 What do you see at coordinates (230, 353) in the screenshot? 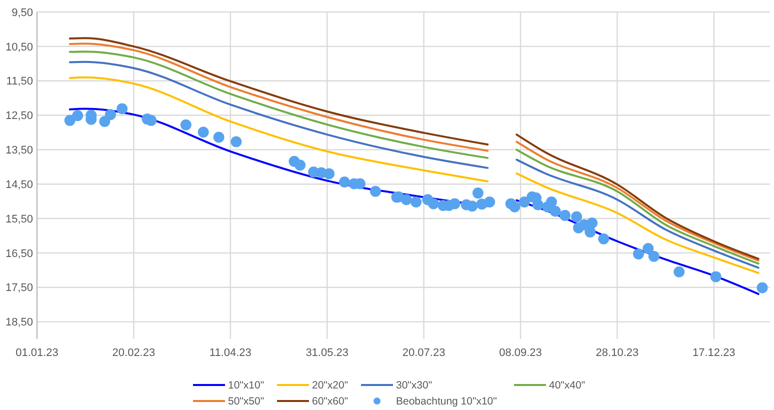
I see `x-tick-label: 11.04.23` at bounding box center [230, 353].